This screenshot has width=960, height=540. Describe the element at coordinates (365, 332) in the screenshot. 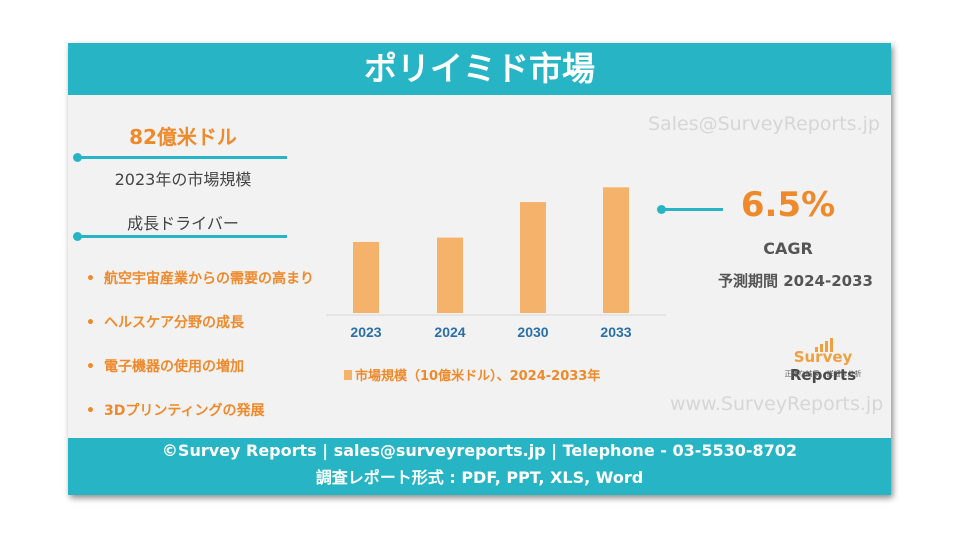

I see `chart-x-tick-label: 2023` at that location.